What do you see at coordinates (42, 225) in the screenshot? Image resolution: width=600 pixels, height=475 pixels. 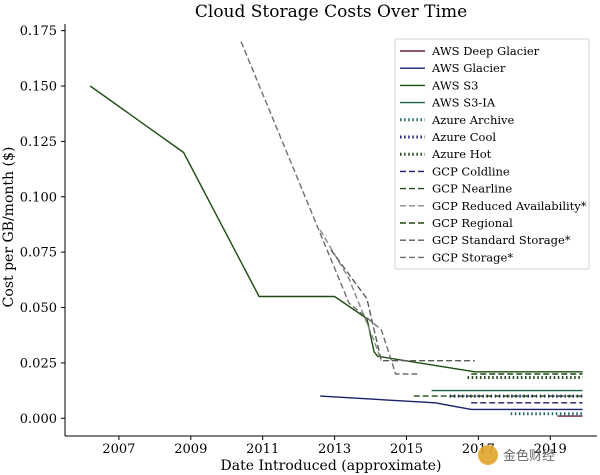 I see `y-axis-ticks: 0.000 0.025 0.050 0.075 0.100 0.125 0.150 0.175` at bounding box center [42, 225].